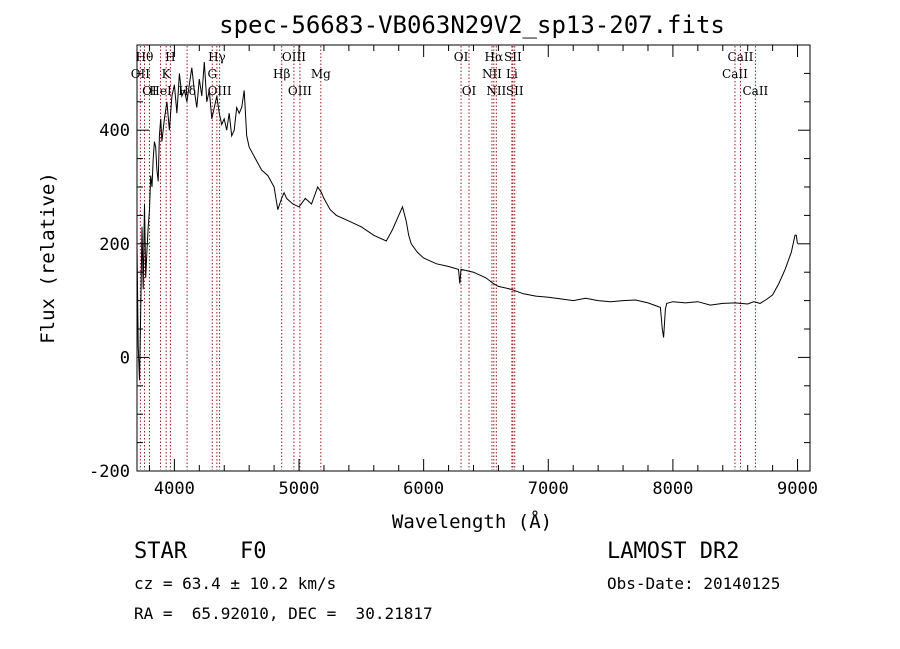 This screenshot has height=649, width=900. I want to click on survey-label: LAMOST DR2, so click(673, 551).